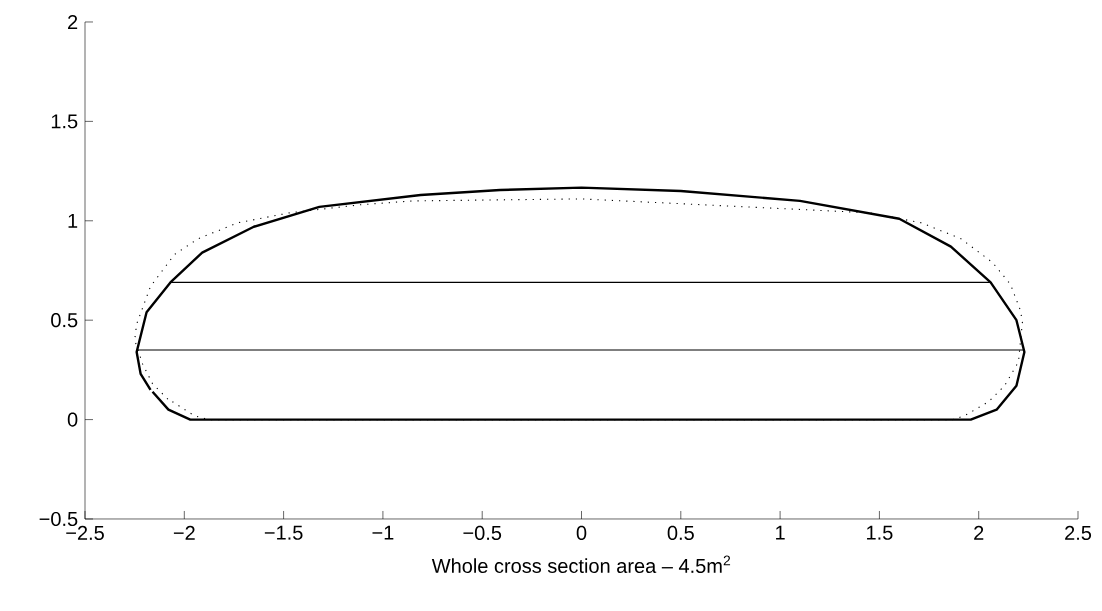 This screenshot has height=611, width=1102. Describe the element at coordinates (85, 533) in the screenshot. I see `x-tick-label: −2.5` at that location.